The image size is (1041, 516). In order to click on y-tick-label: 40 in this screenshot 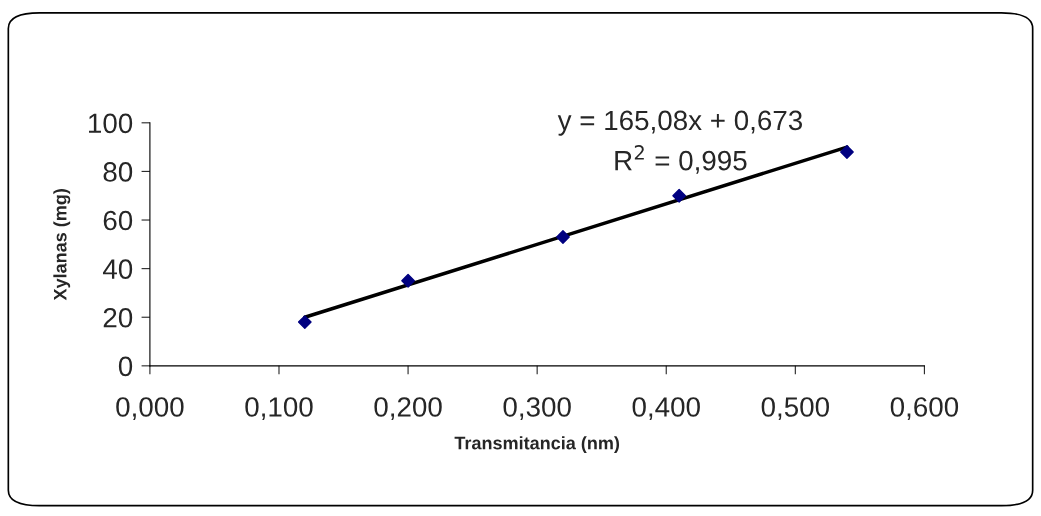, I will do `click(117, 269)`.